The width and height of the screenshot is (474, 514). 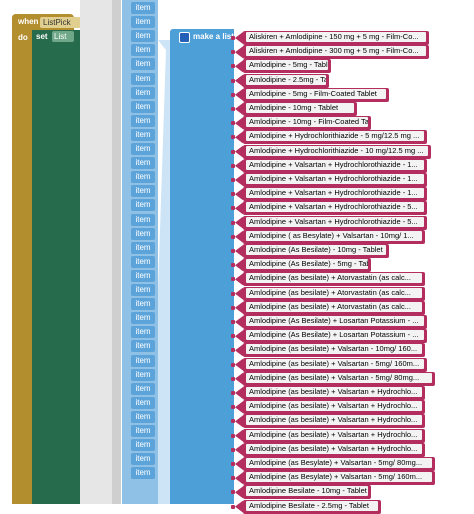 I want to click on text-string-value: Amlodipine - 2.5mg - Tablet, so click(x=286, y=79).